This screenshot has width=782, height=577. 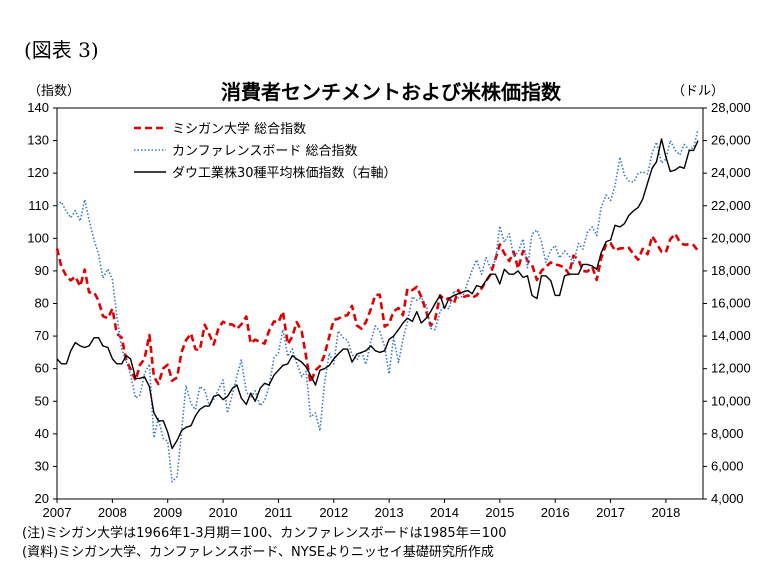 I want to click on x-axis-tick-label: 2011, so click(x=278, y=512).